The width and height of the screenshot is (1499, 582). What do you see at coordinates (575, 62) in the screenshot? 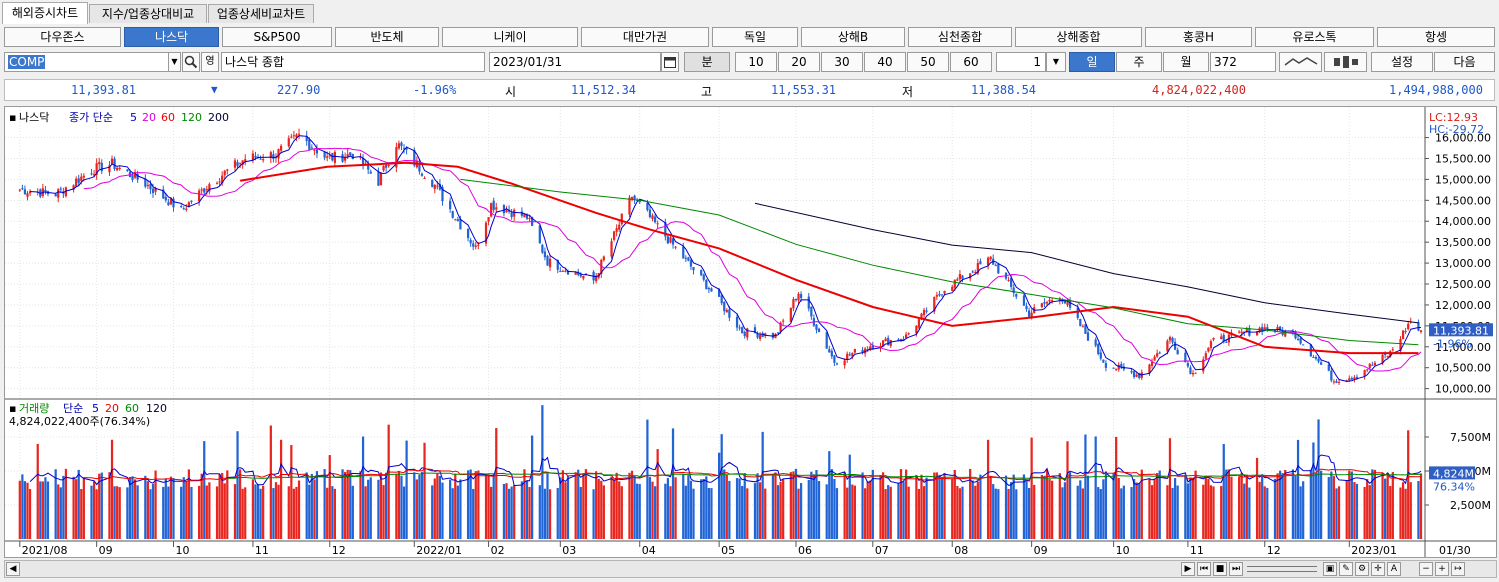
I see `date-input: 2023/01/31` at bounding box center [575, 62].